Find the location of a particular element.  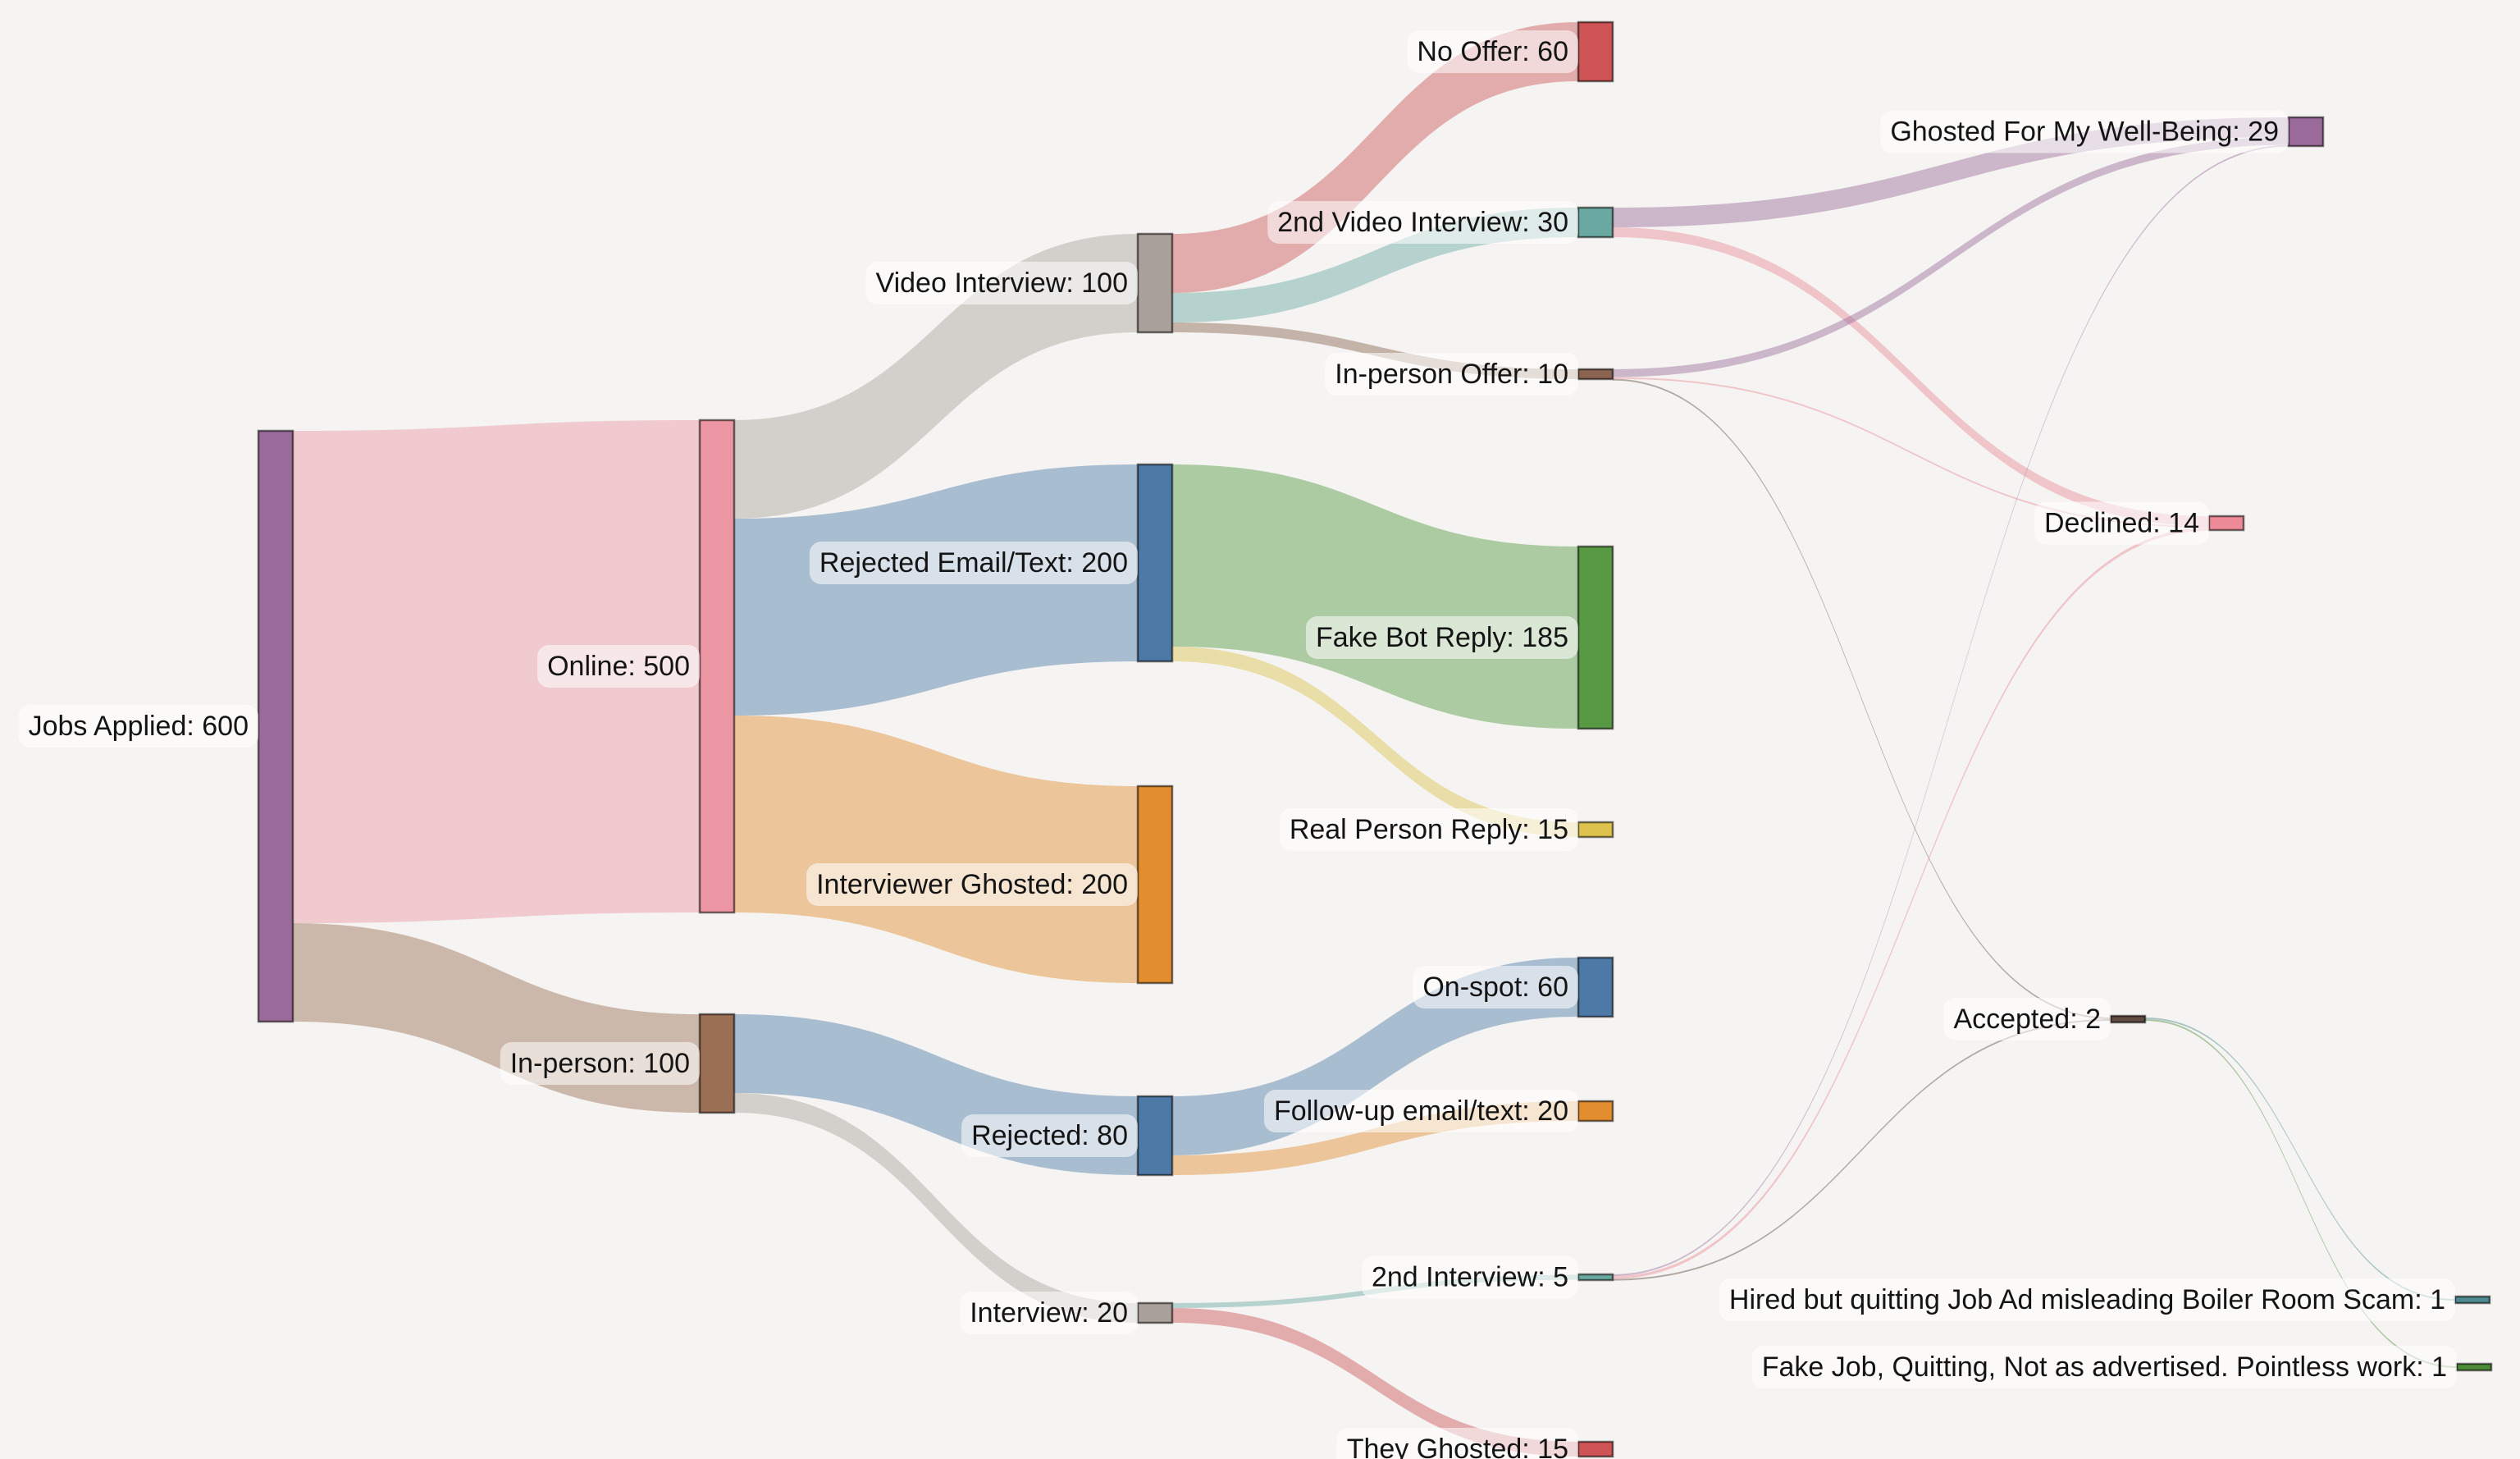

node-label-text-ghosted-for-my-well-being: Ghosted For My Well-Being: 29 is located at coordinates (2085, 133).